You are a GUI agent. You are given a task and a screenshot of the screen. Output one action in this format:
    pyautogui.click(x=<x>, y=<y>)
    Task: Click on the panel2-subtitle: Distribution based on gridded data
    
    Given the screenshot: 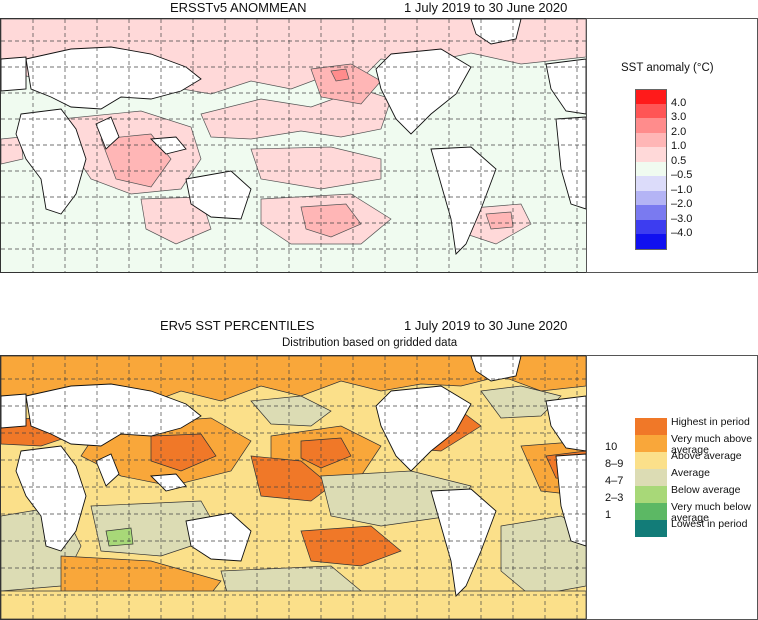 What is the action you would take?
    pyautogui.click(x=370, y=343)
    